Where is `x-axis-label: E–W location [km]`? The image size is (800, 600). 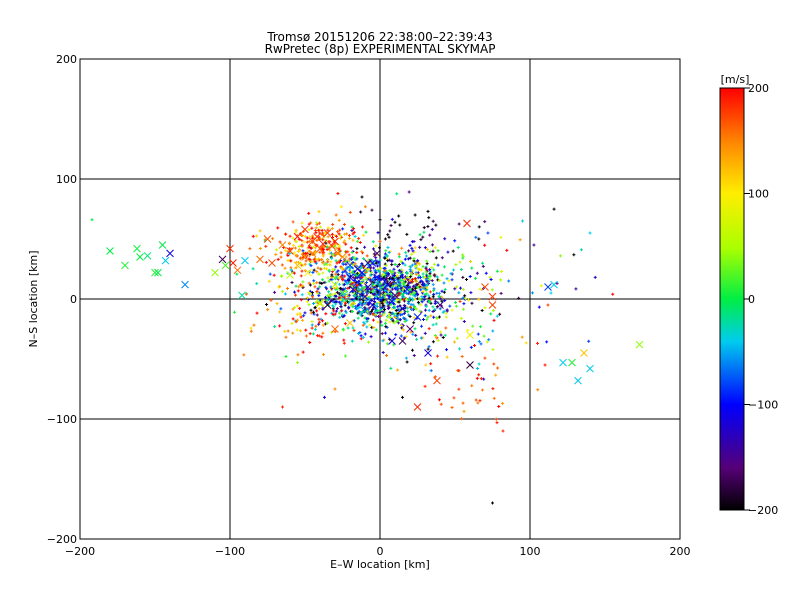
x-axis-label: E–W location [km] is located at coordinates (380, 564).